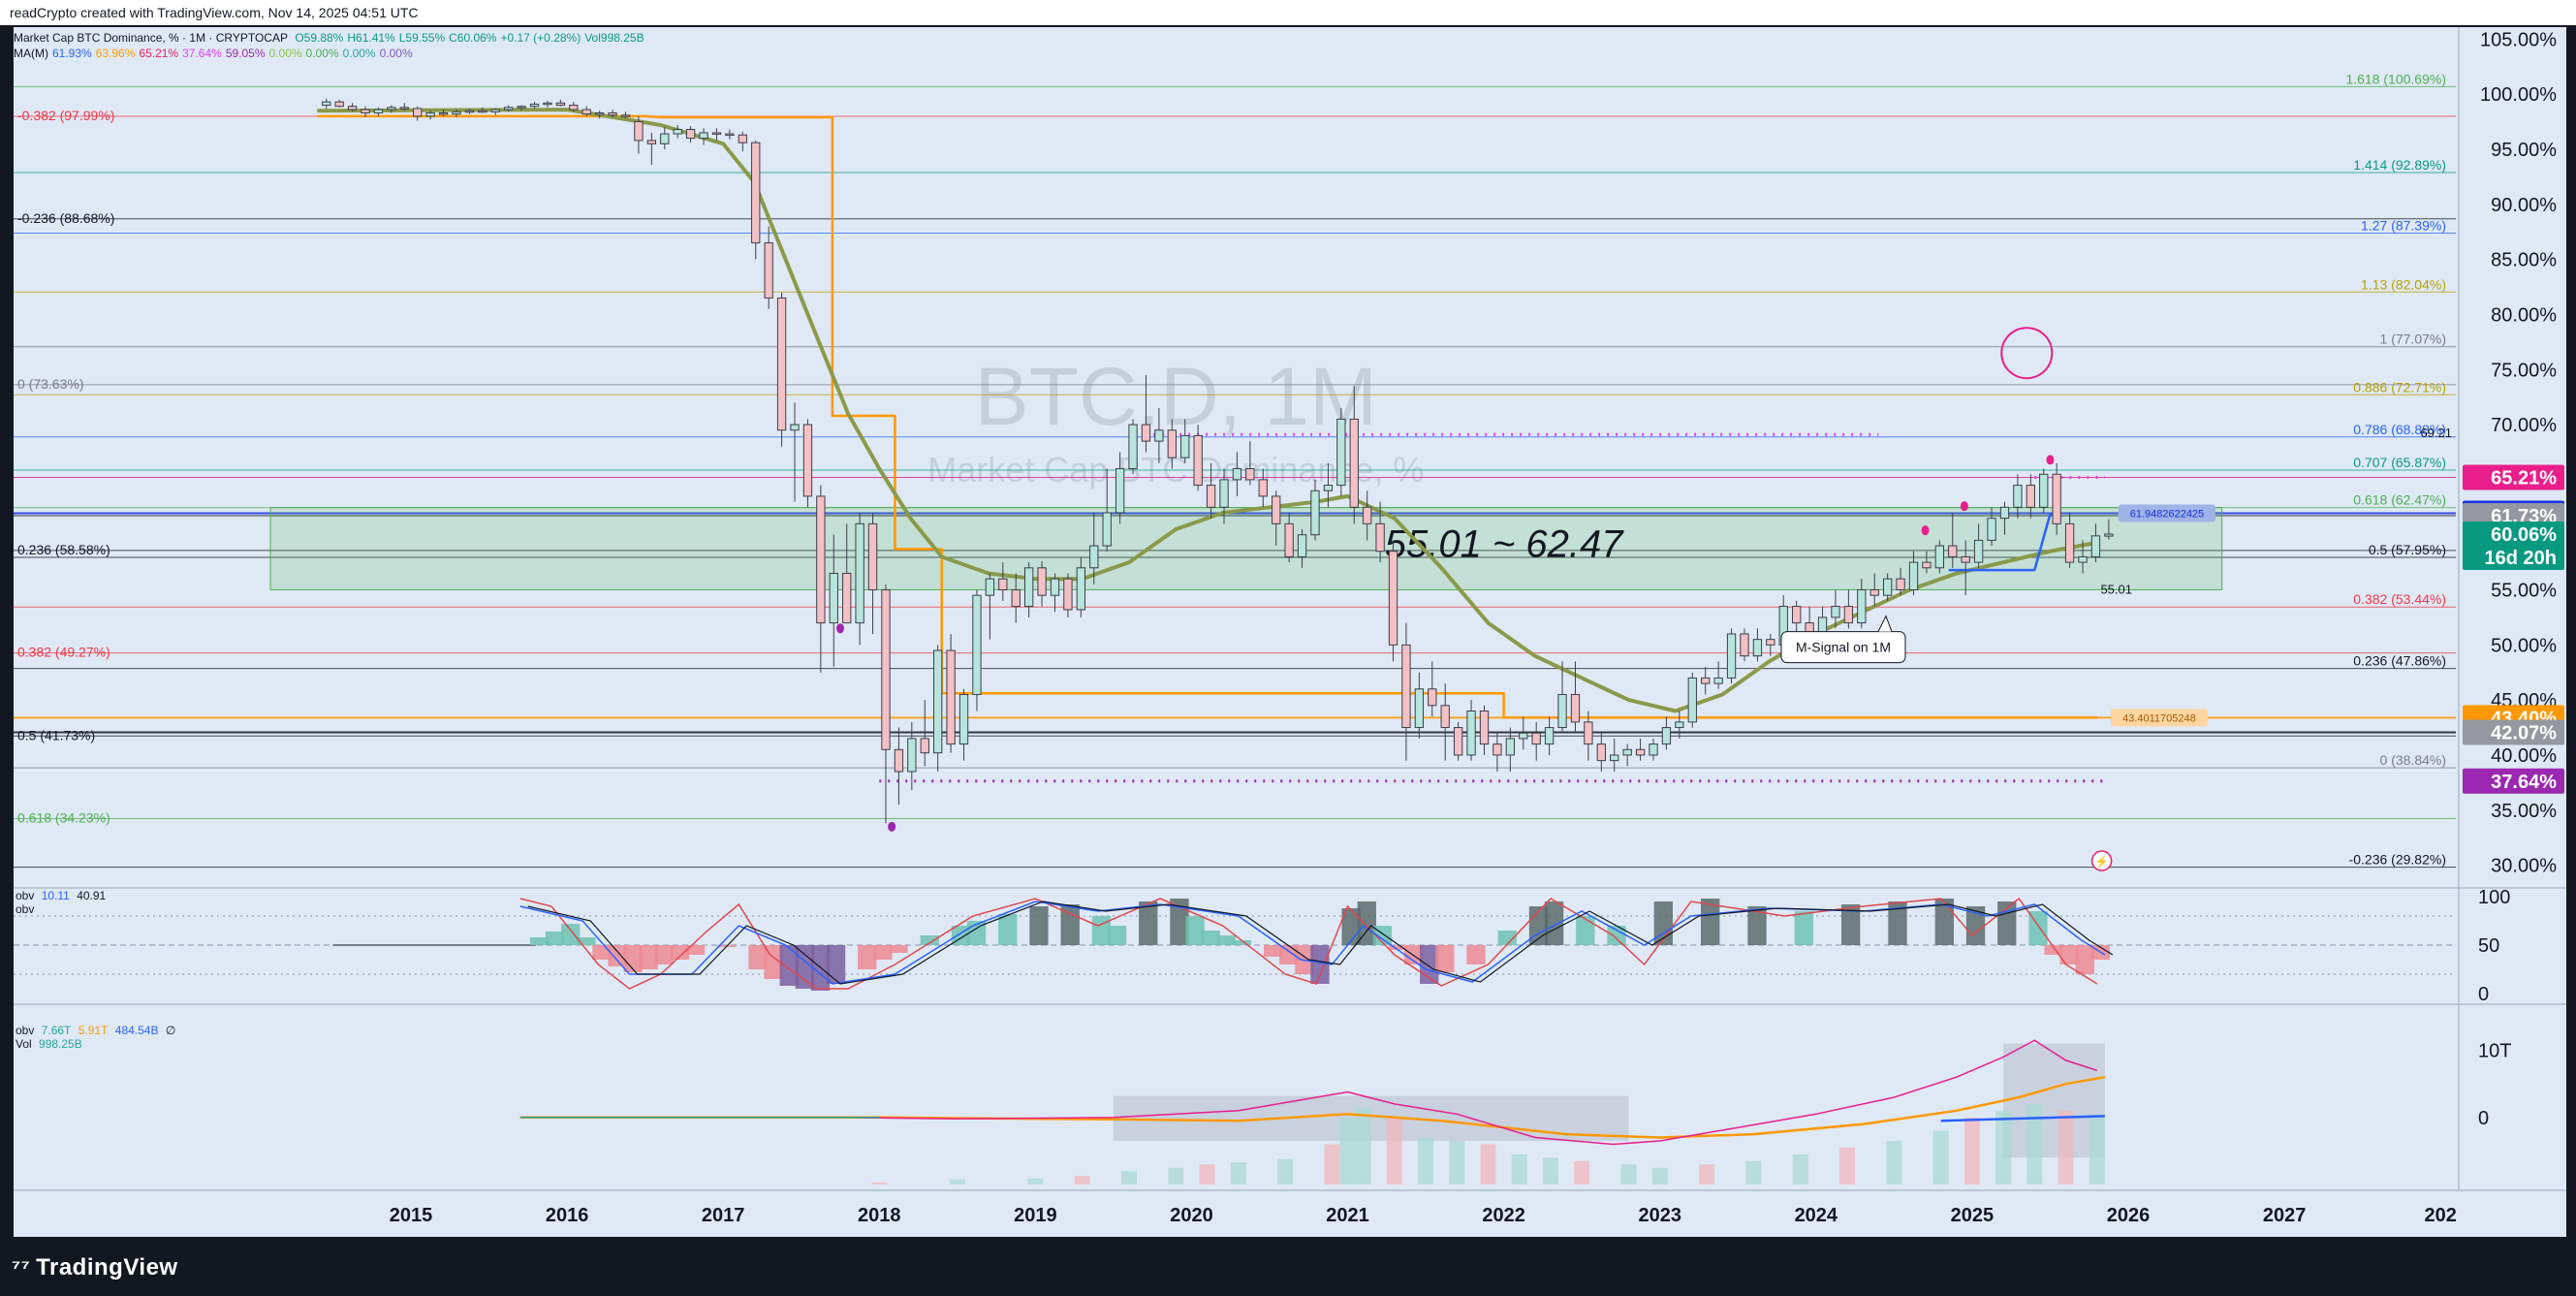 The height and width of the screenshot is (1296, 2576). I want to click on lightning-icon, so click(2101, 861).